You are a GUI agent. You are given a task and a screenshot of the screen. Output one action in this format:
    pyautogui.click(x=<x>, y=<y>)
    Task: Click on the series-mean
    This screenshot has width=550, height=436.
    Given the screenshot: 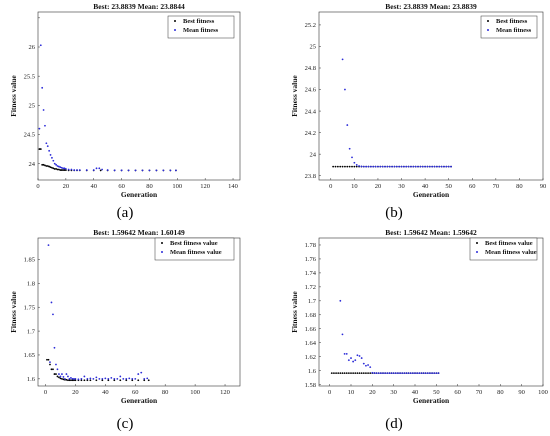 What is the action you would take?
    pyautogui.click(x=396, y=113)
    